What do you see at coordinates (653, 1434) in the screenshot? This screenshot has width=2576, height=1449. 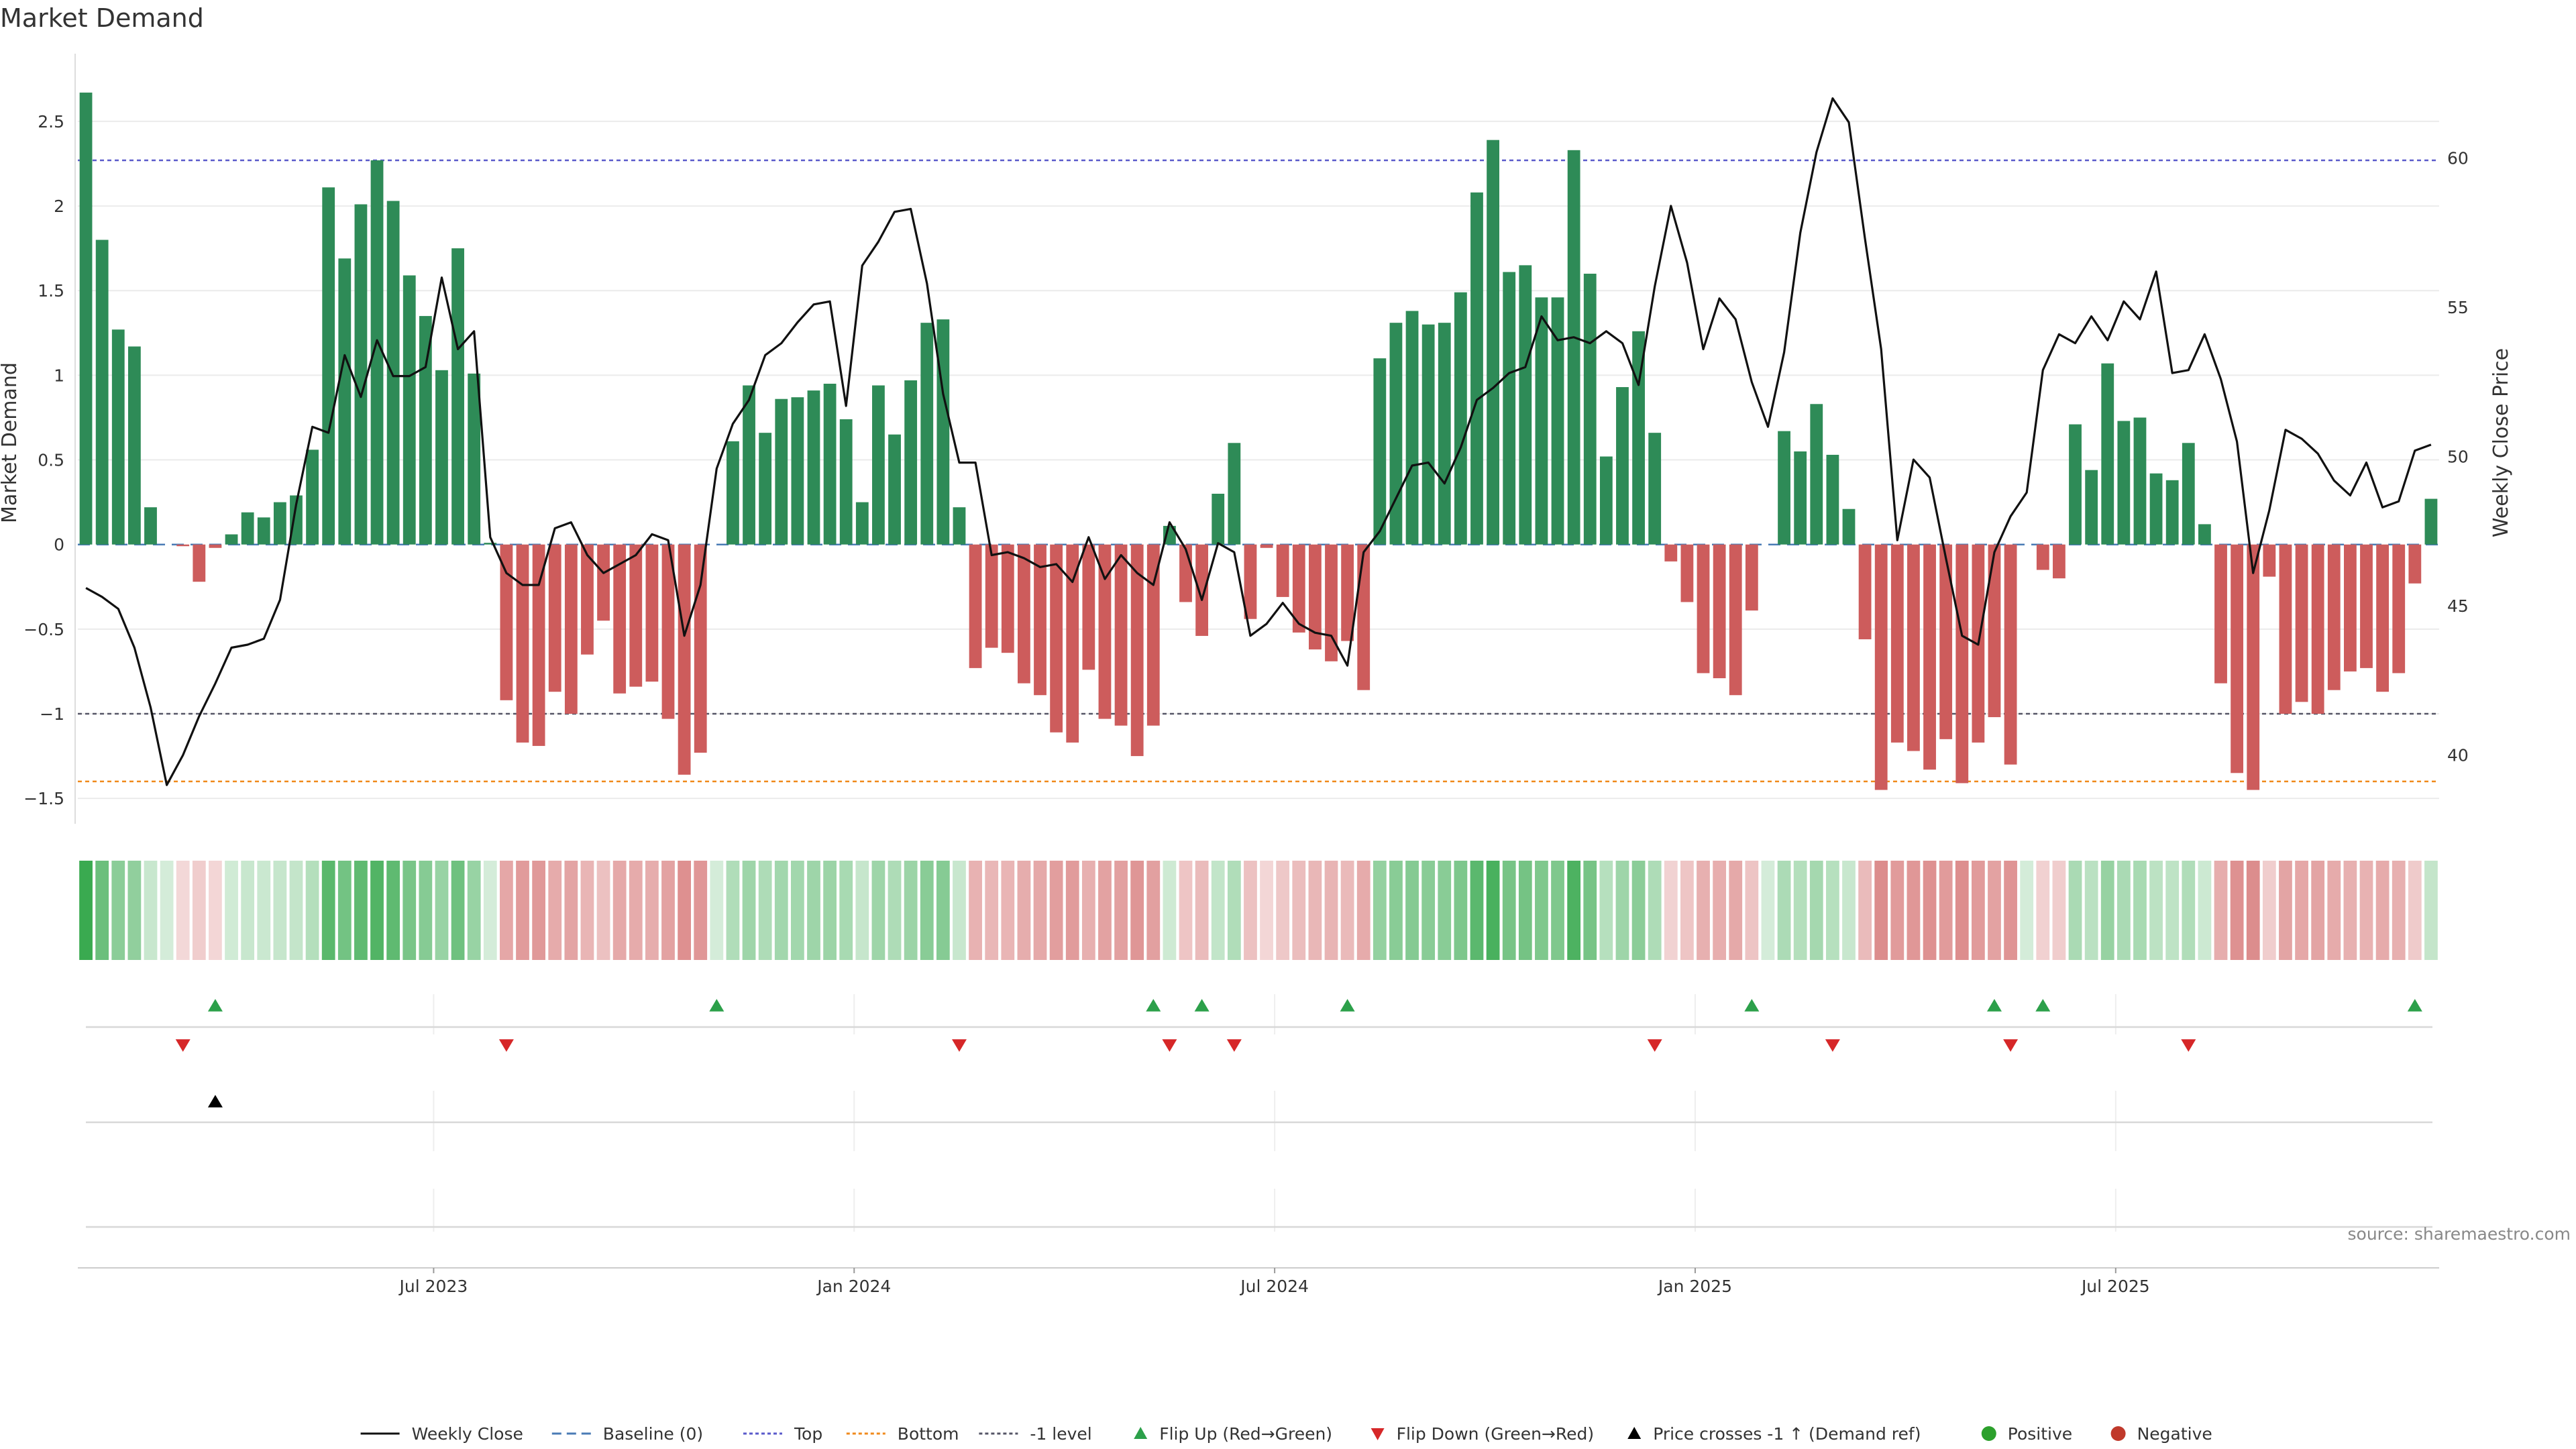 I see `legend-label: Baseline (0)` at bounding box center [653, 1434].